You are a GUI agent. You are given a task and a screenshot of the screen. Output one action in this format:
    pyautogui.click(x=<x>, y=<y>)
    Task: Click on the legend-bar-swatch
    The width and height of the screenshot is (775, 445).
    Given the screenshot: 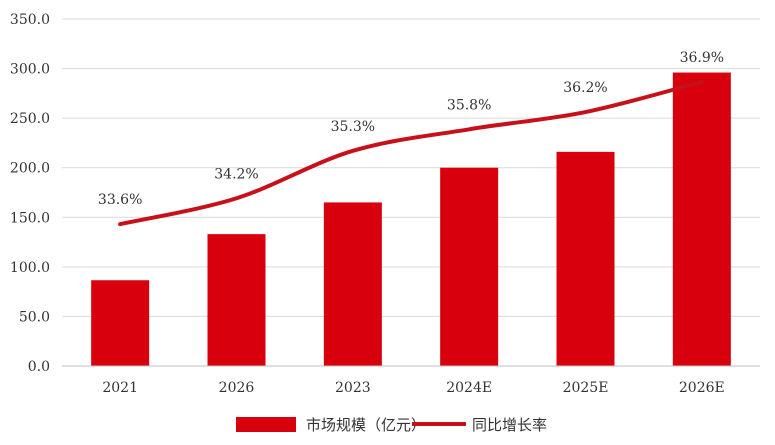 What is the action you would take?
    pyautogui.click(x=266, y=424)
    